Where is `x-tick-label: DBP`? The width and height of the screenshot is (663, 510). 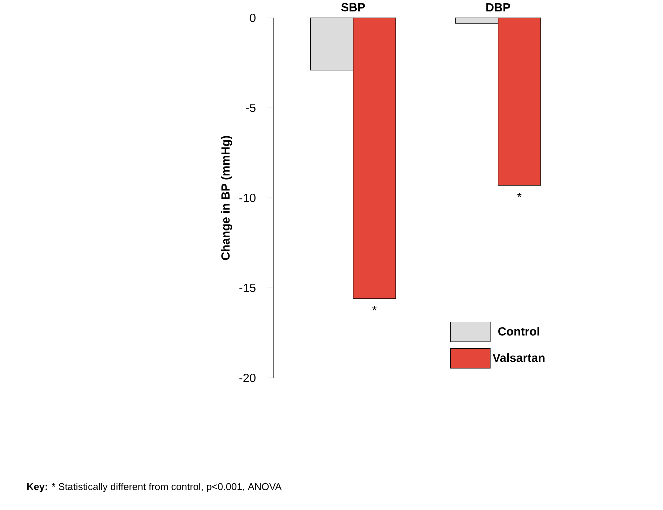 x-tick-label: DBP is located at coordinates (498, 8).